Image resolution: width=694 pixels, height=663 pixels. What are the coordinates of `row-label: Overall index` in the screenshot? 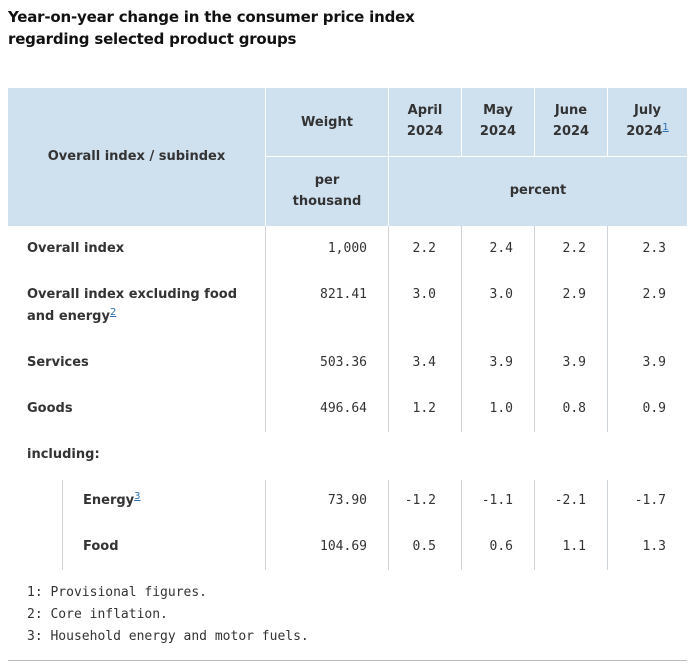 It's located at (76, 248).